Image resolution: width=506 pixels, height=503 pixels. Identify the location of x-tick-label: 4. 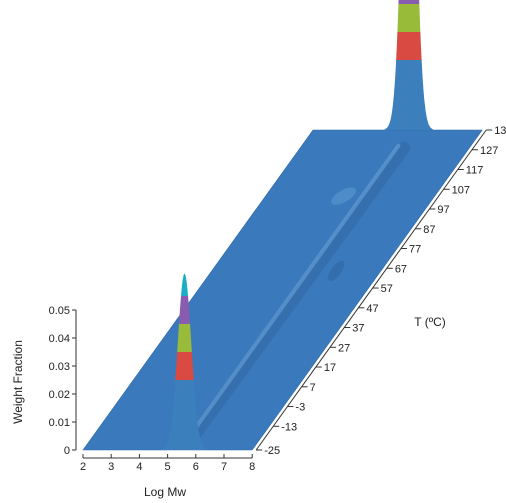
(139, 467).